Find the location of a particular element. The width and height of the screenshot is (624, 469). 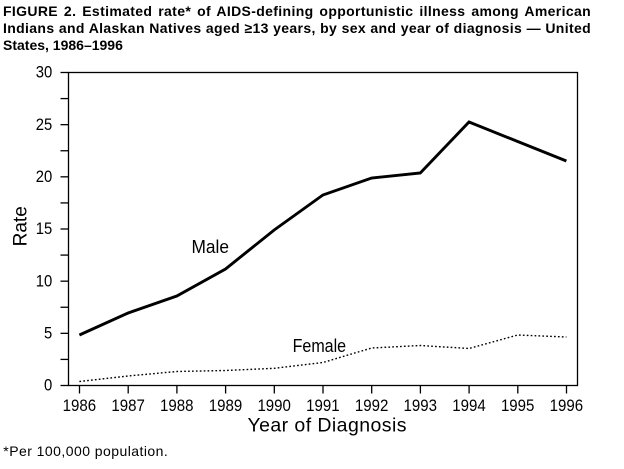

svg-text: Year of Diagnosis is located at coordinates (326, 425).